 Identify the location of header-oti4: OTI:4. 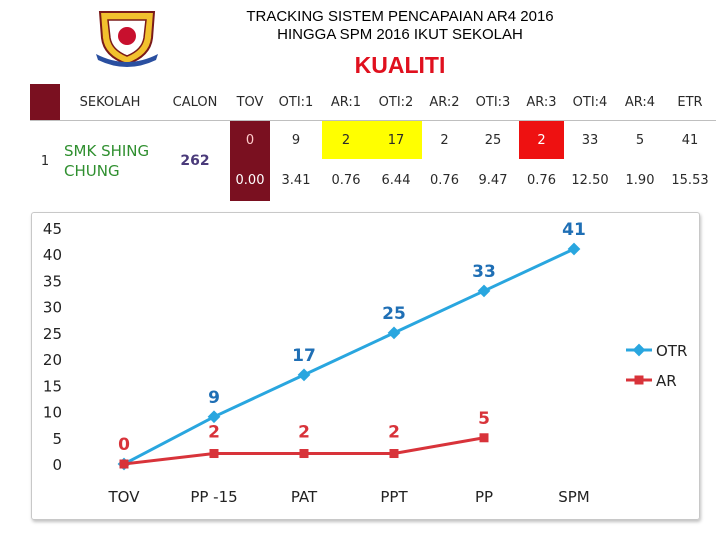
(590, 102).